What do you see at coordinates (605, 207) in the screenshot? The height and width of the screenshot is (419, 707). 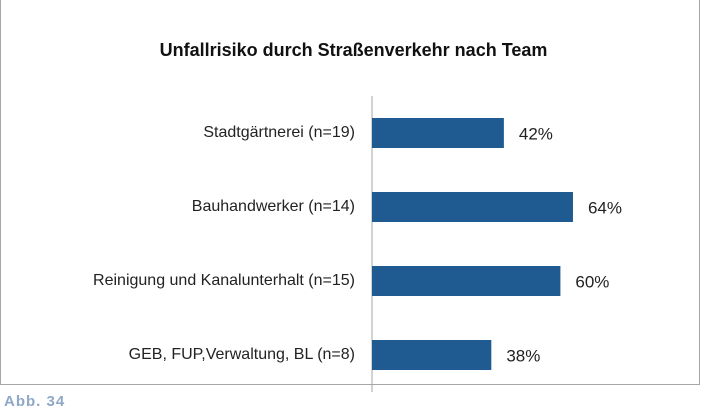 I see `value-label: 64%` at bounding box center [605, 207].